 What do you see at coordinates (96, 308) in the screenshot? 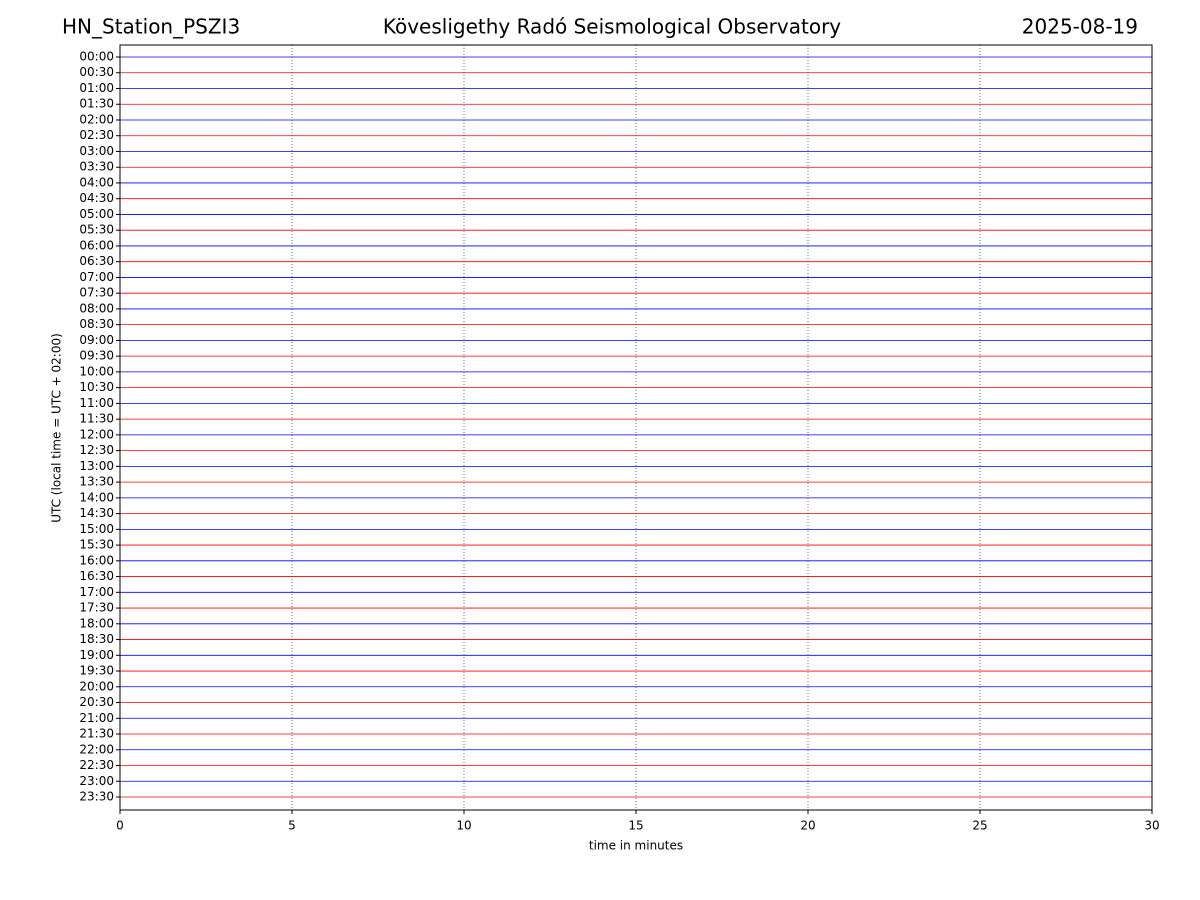
I see `y-tick-label: 08:00` at bounding box center [96, 308].